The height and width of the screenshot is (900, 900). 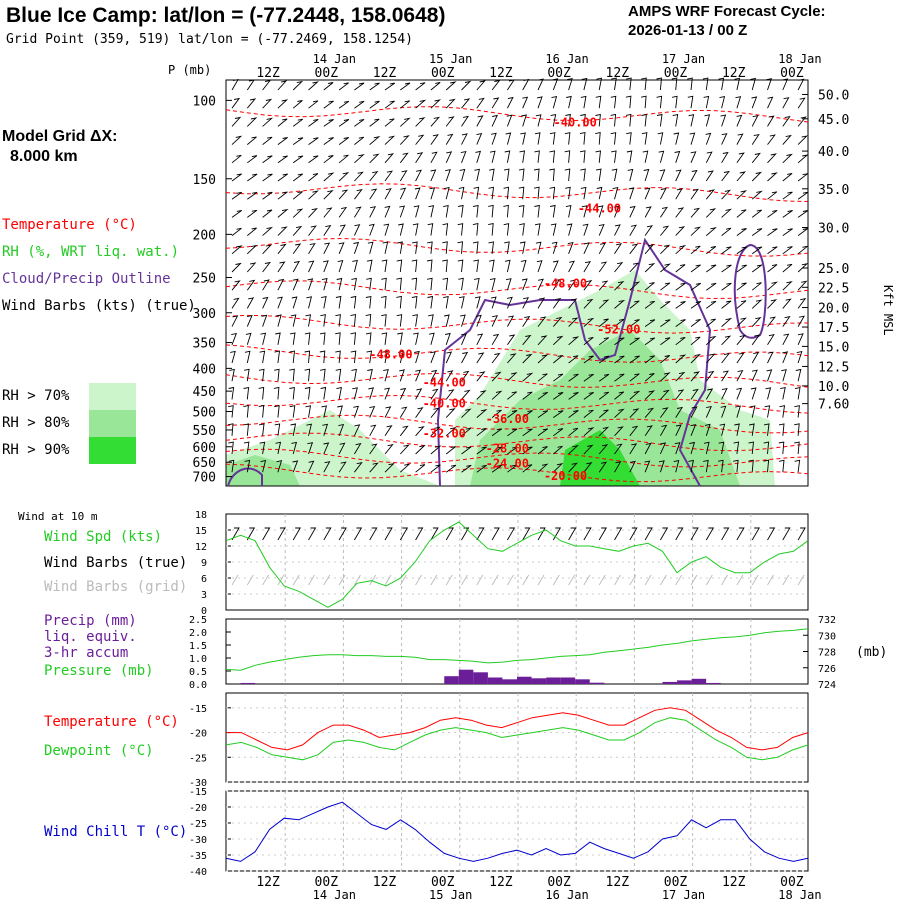 What do you see at coordinates (450, 59) in the screenshot?
I see `top-date-label: 15 Jan` at bounding box center [450, 59].